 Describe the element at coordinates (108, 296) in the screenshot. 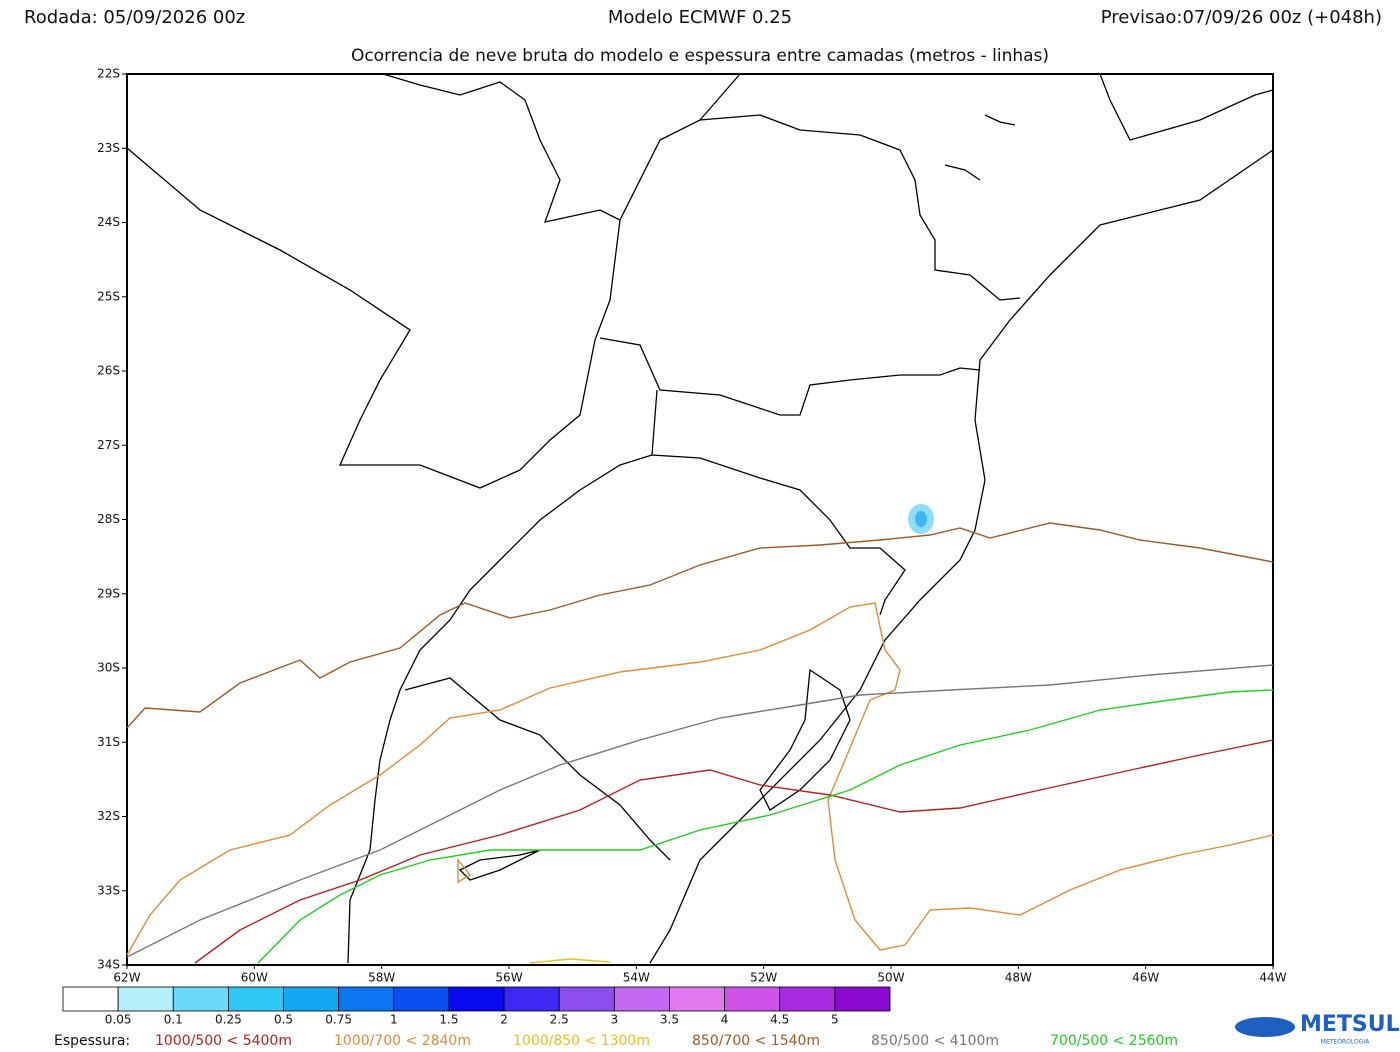

I see `lat-label: 25S` at that location.